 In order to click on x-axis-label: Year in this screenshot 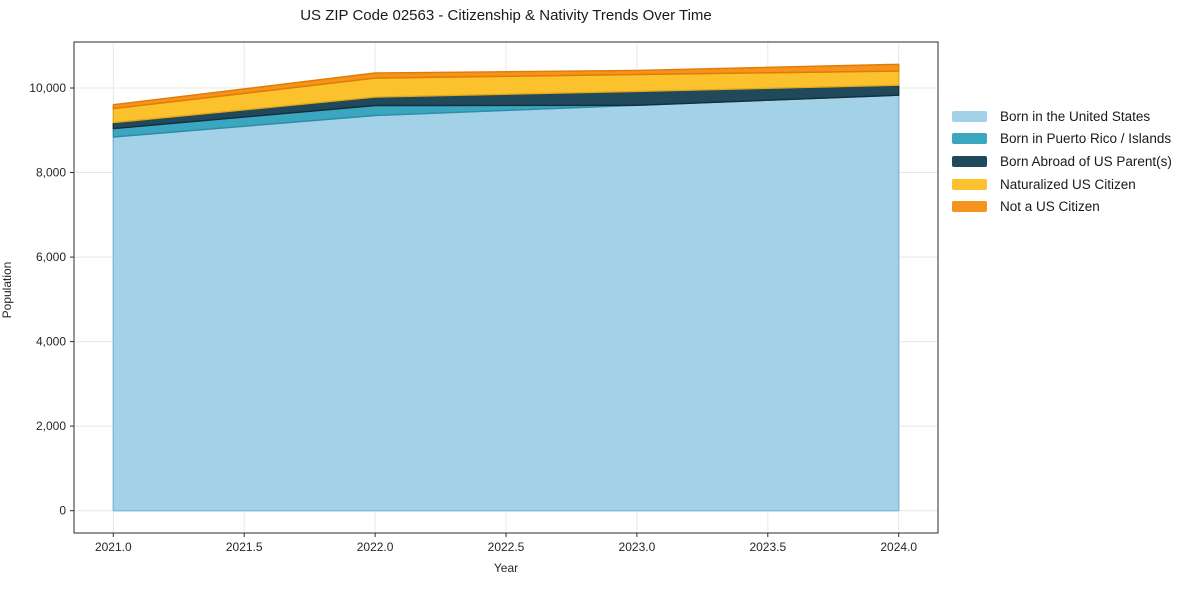, I will do `click(506, 568)`.